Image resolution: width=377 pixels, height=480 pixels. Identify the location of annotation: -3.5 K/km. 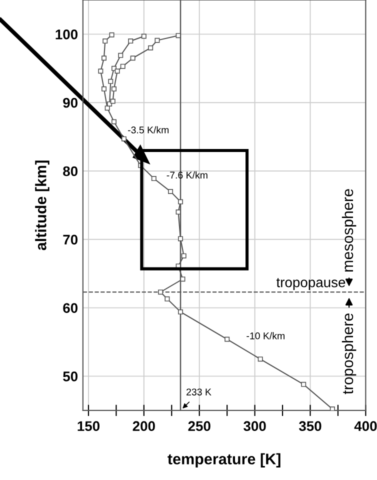
(148, 130).